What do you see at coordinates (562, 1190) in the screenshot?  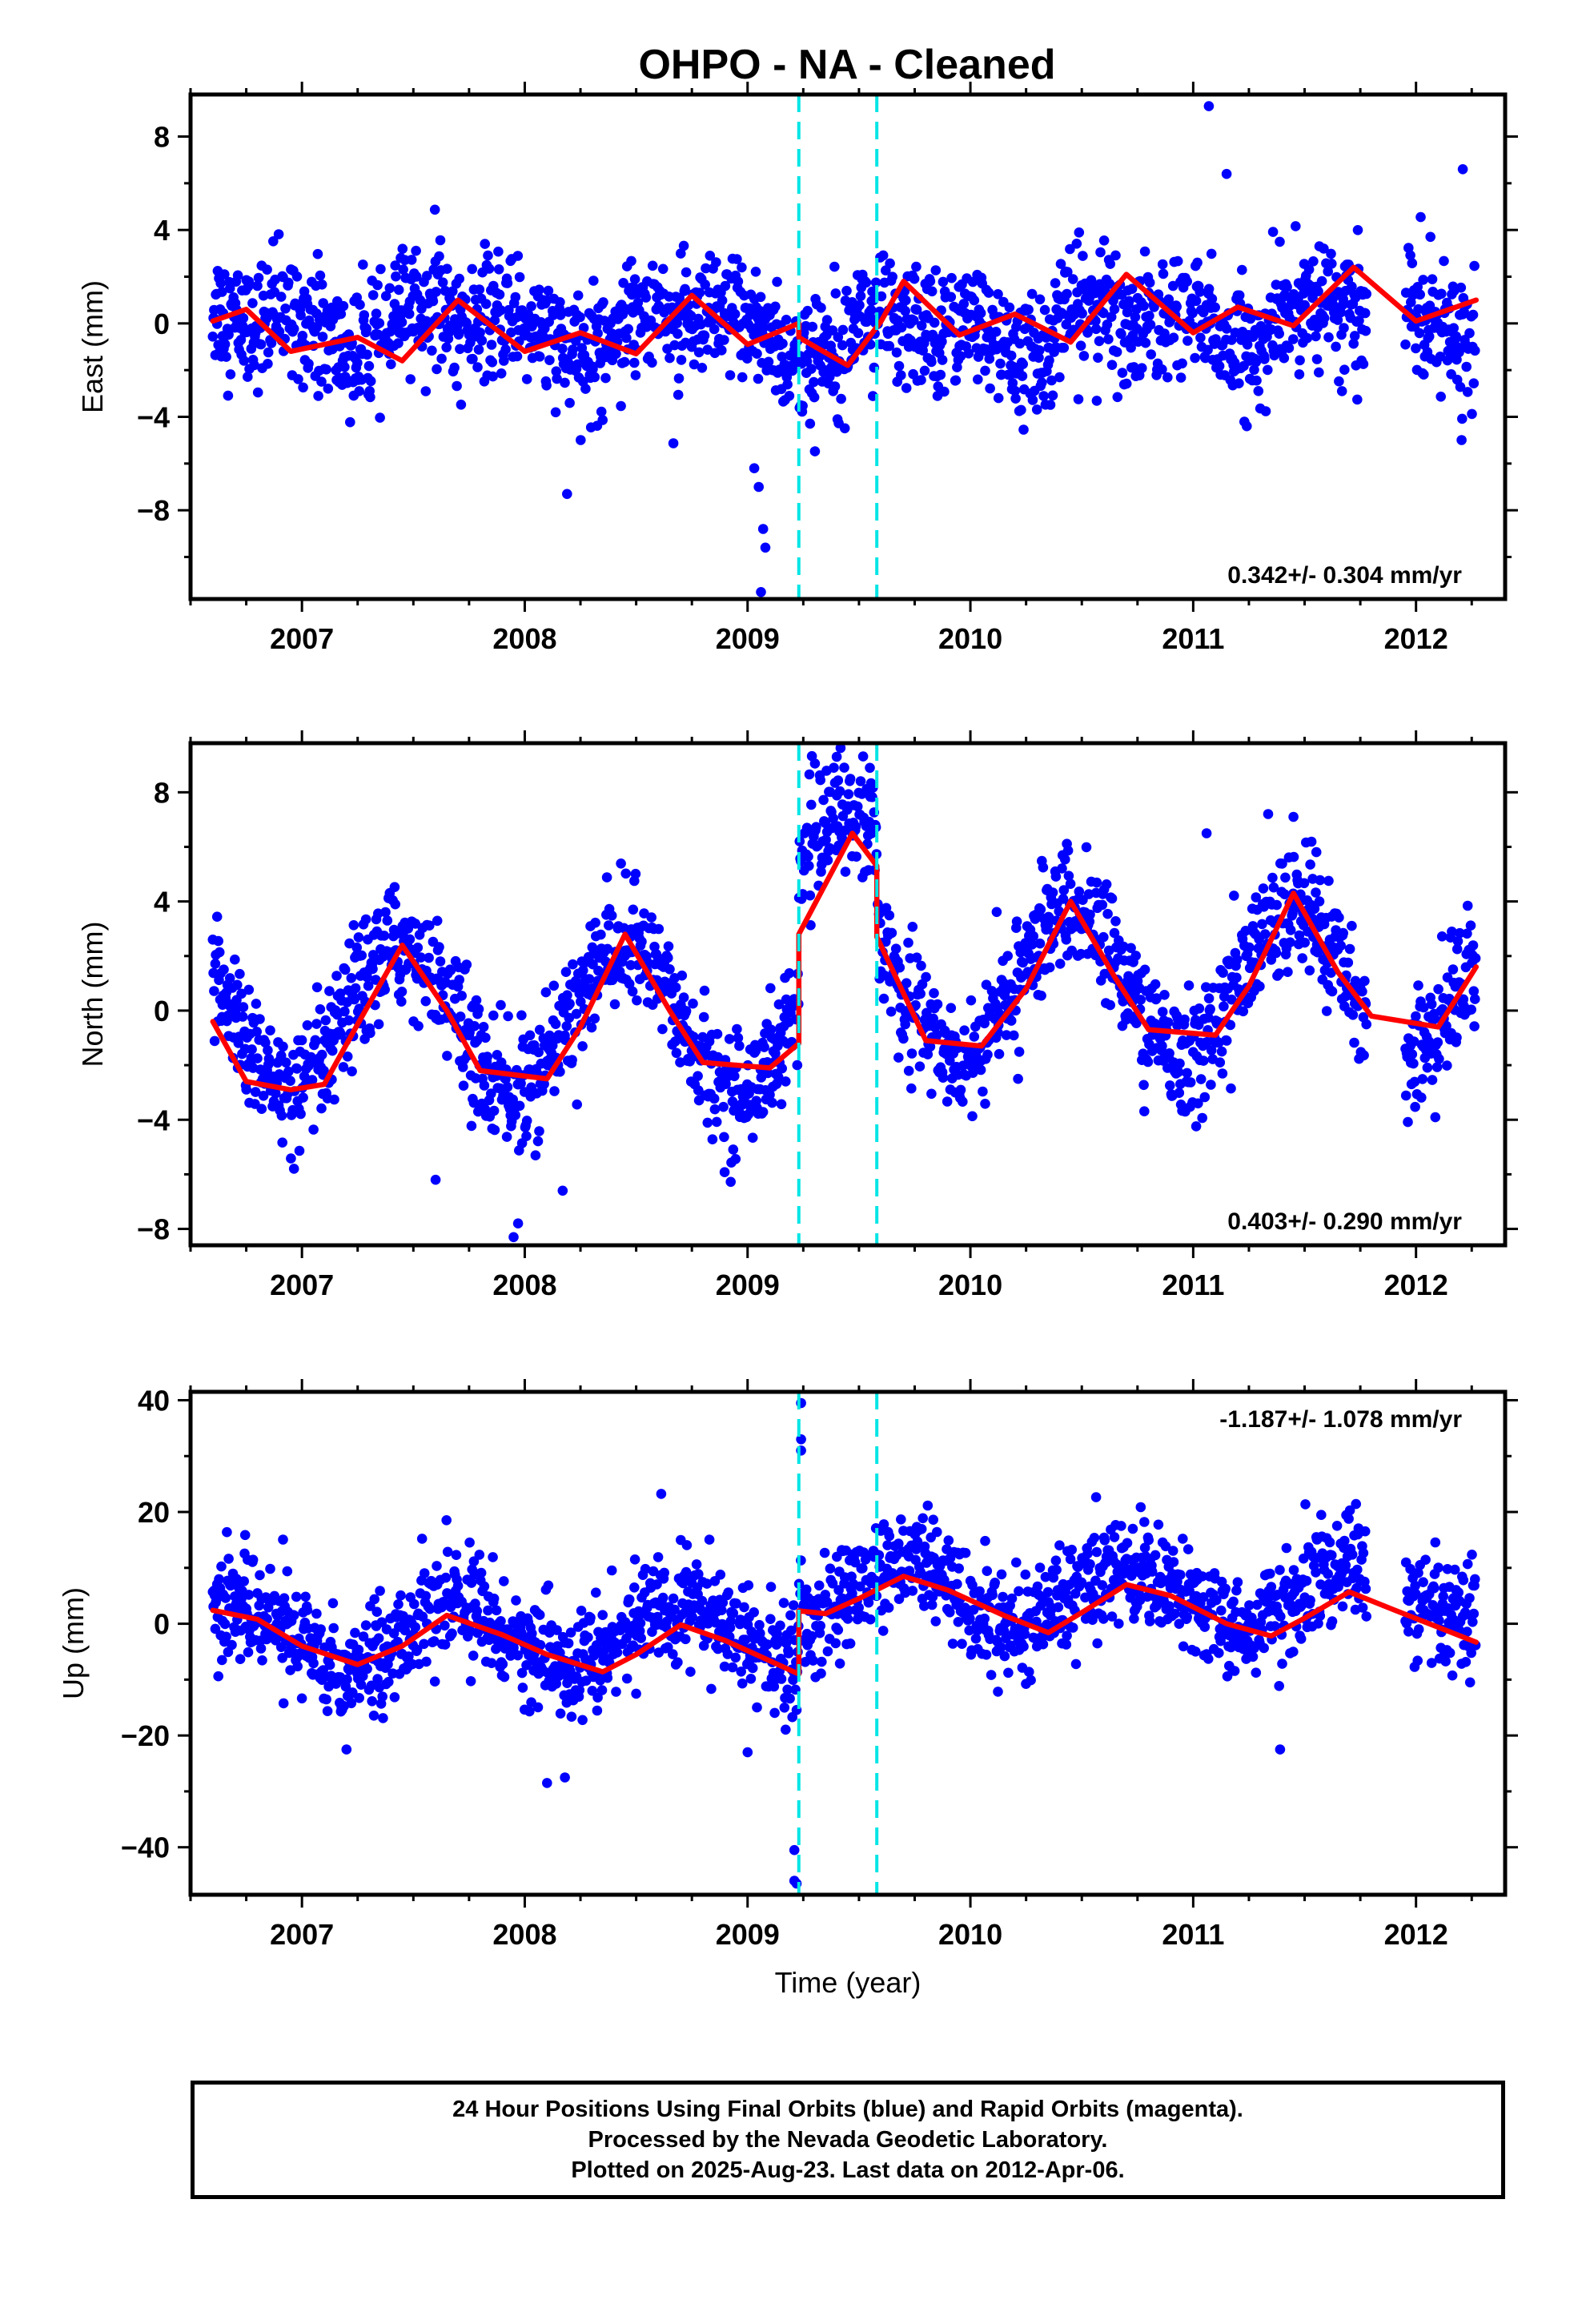 I see `north-outlier-point` at bounding box center [562, 1190].